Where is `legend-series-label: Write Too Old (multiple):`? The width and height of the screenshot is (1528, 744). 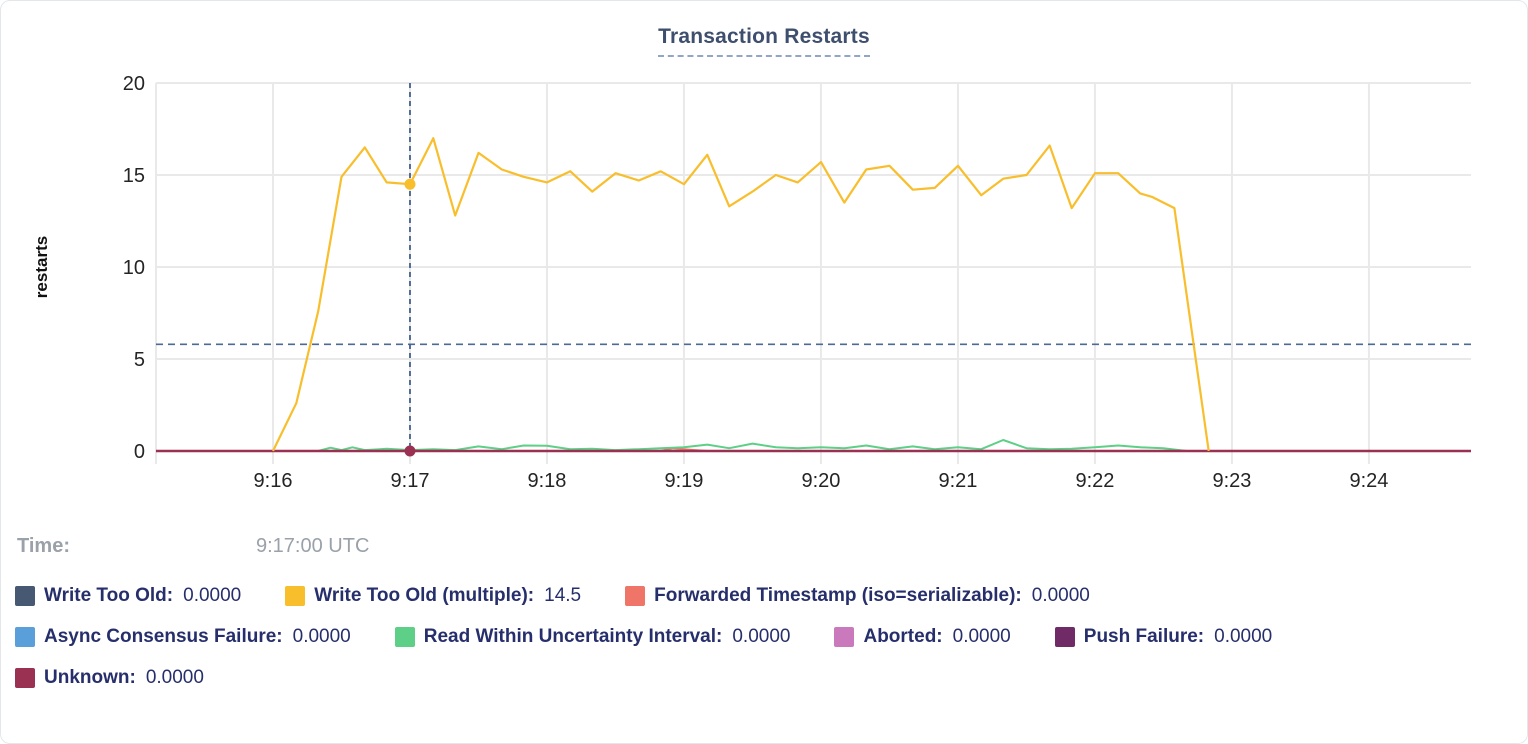
legend-series-label: Write Too Old (multiple): is located at coordinates (424, 595).